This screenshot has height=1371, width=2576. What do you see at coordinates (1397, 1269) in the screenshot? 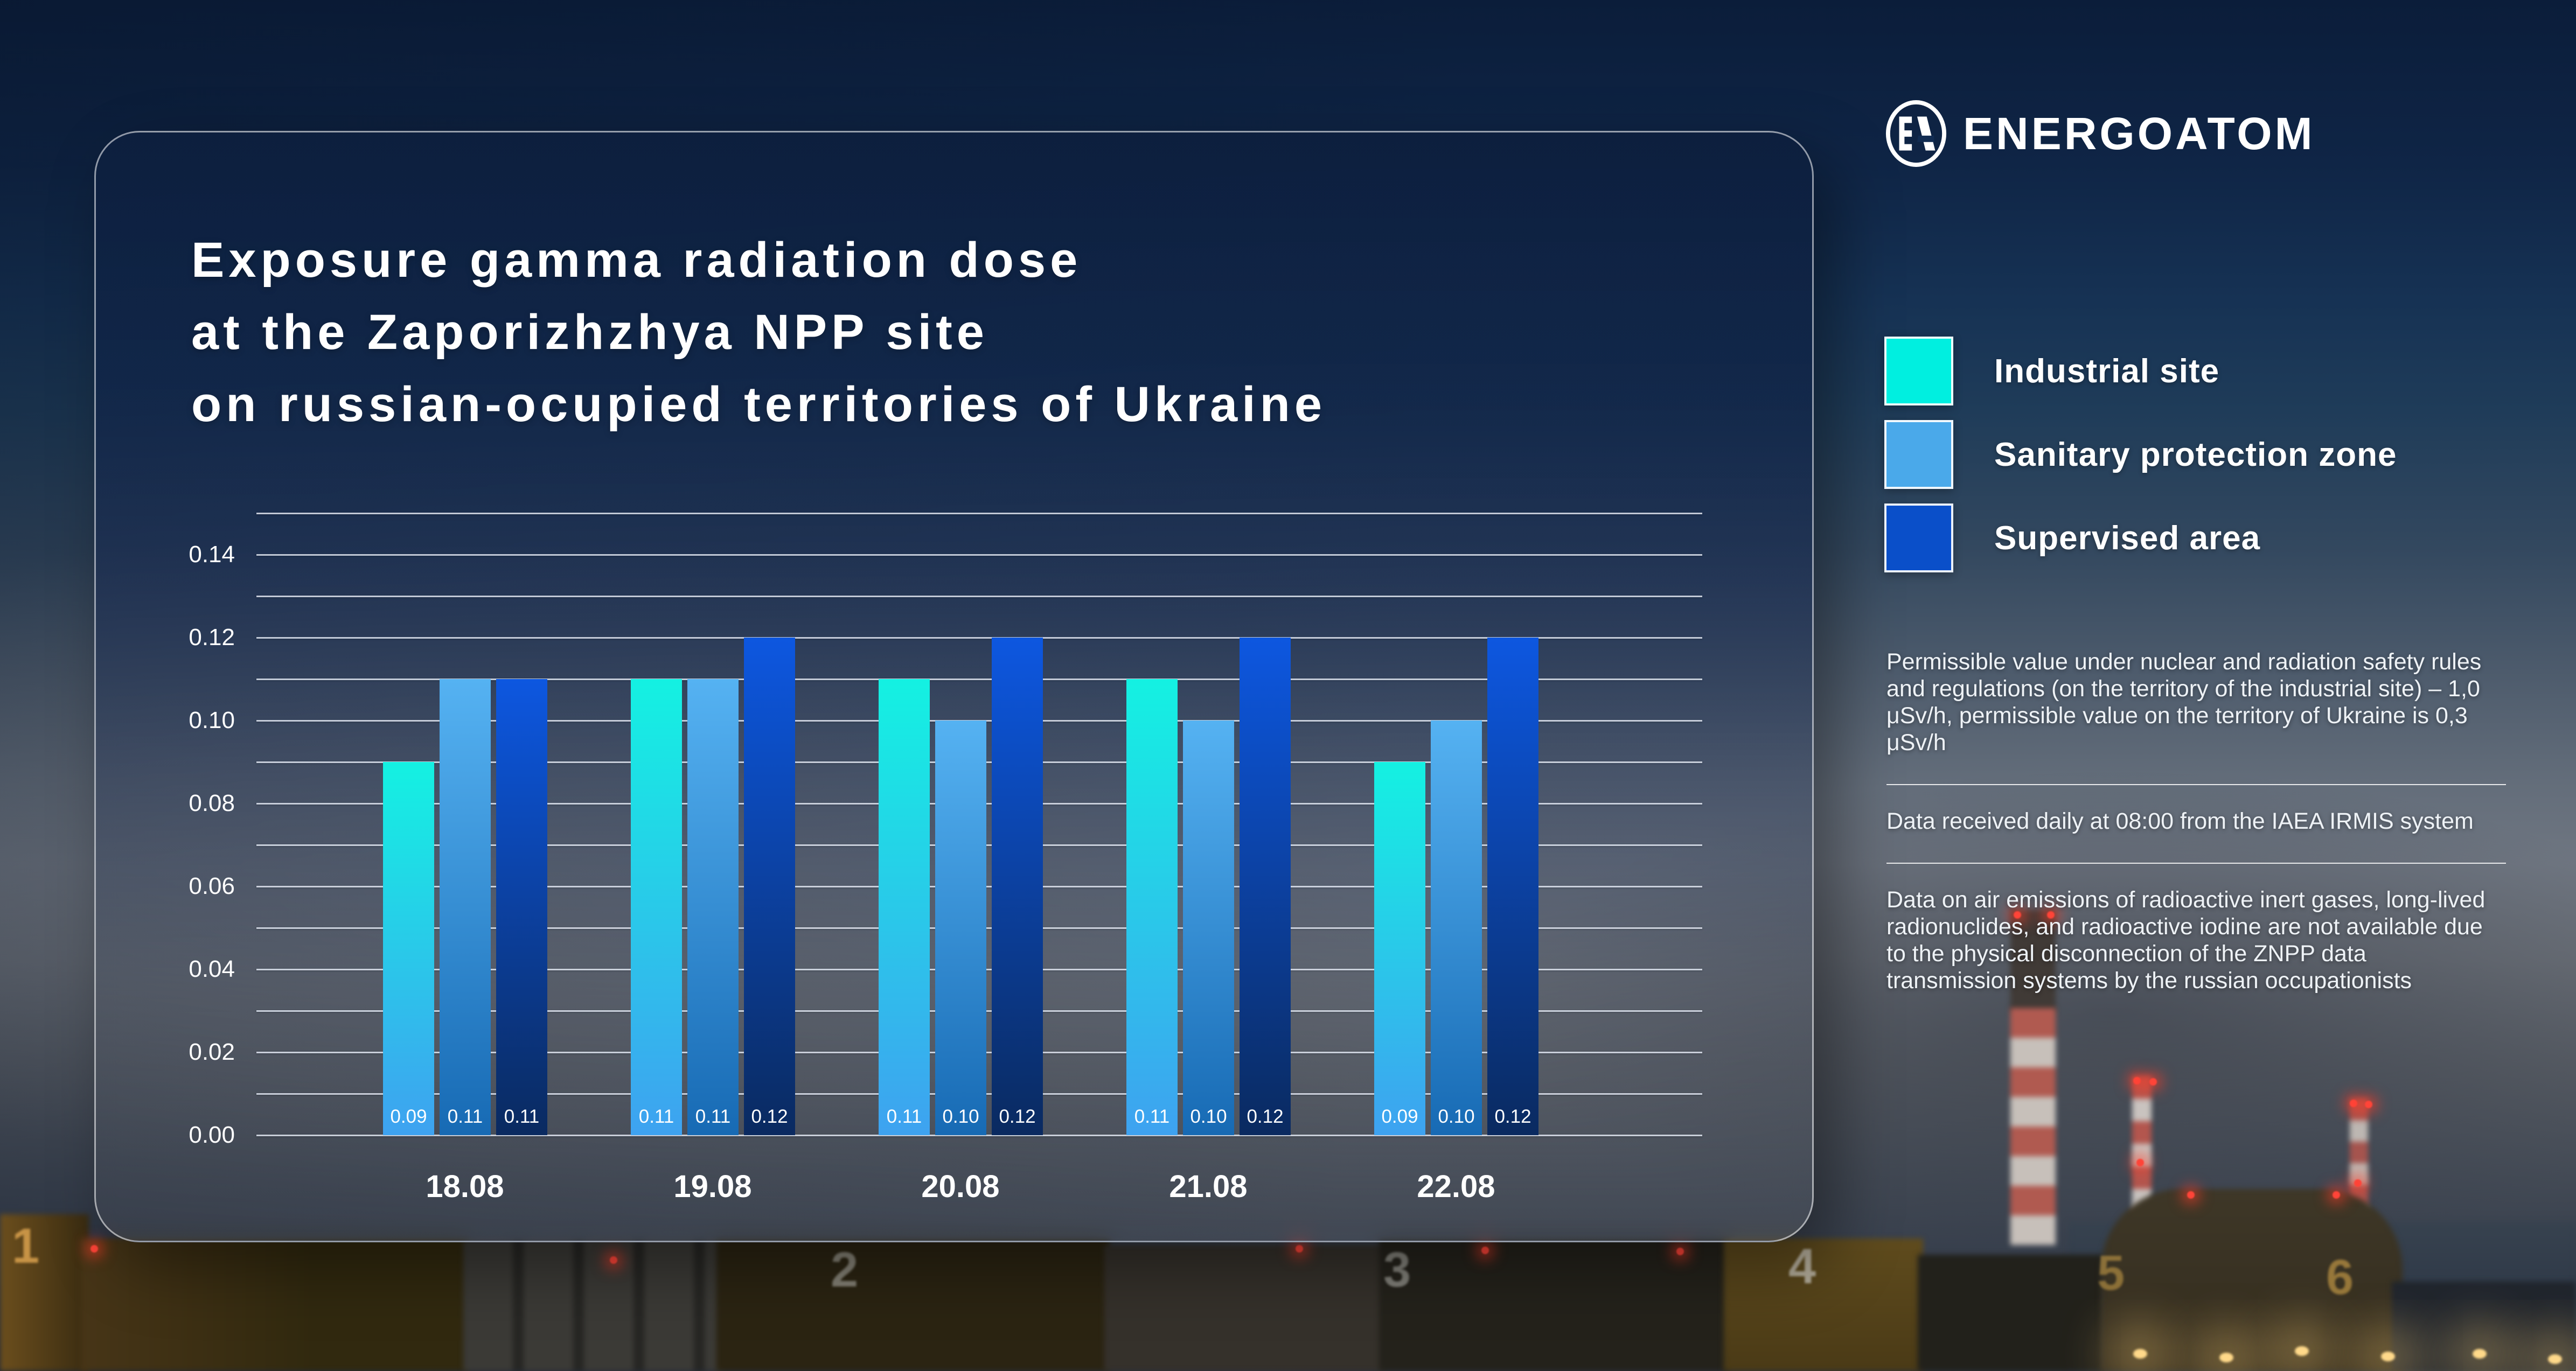
I see `bg-unit-number: 3` at bounding box center [1397, 1269].